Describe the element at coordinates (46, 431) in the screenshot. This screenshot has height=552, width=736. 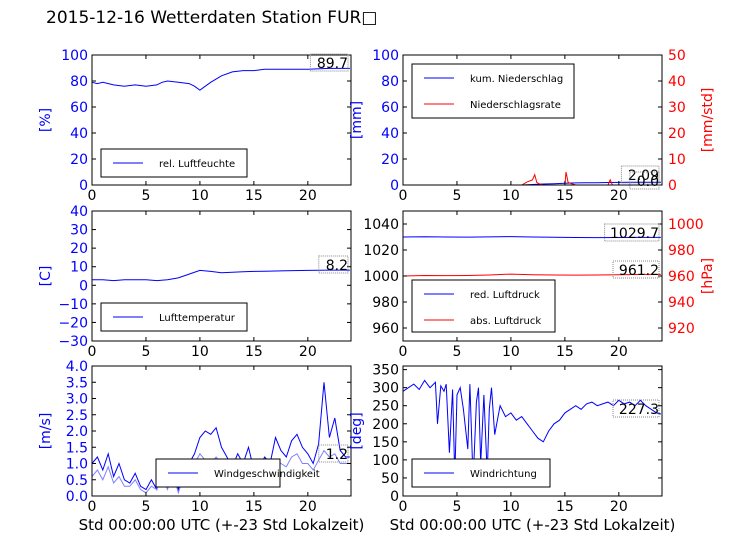
I see `y-axis-label: [m/s]` at that location.